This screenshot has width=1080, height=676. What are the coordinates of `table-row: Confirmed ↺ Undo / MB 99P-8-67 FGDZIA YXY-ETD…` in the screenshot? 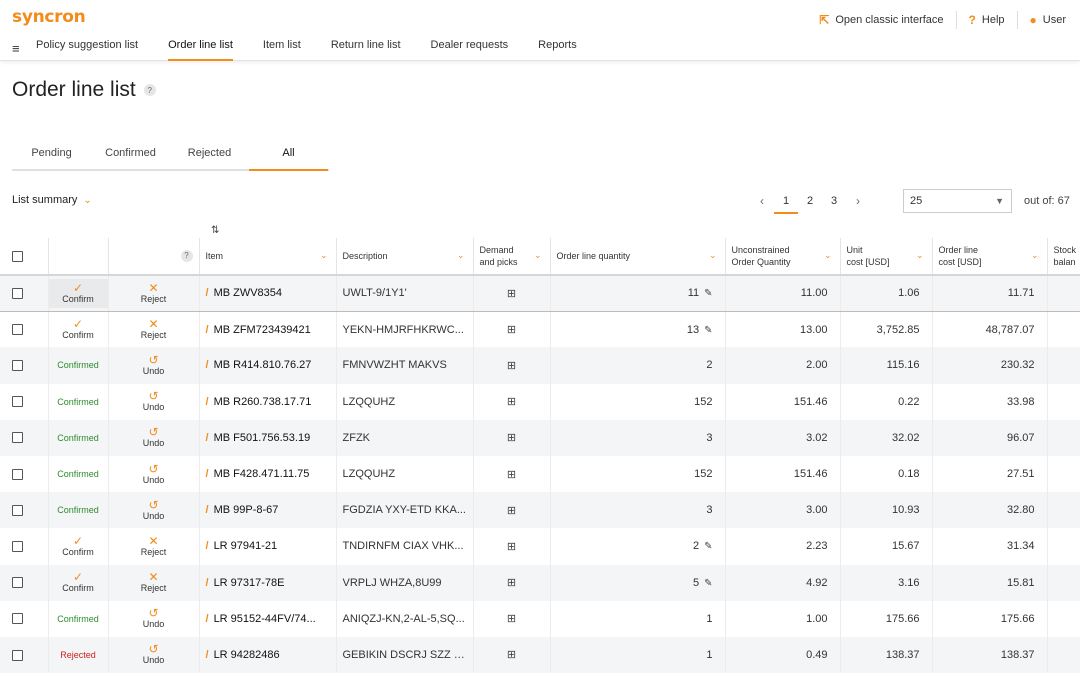 It's located at (540, 510).